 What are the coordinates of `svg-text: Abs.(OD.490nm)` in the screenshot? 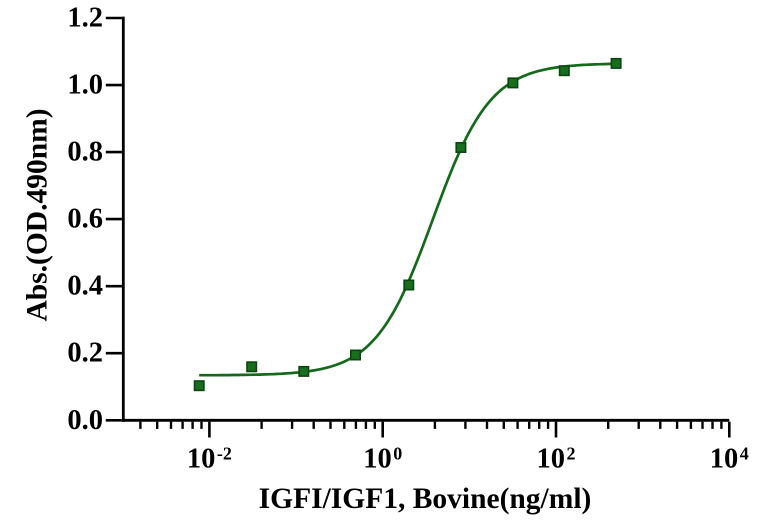 It's located at (38, 214).